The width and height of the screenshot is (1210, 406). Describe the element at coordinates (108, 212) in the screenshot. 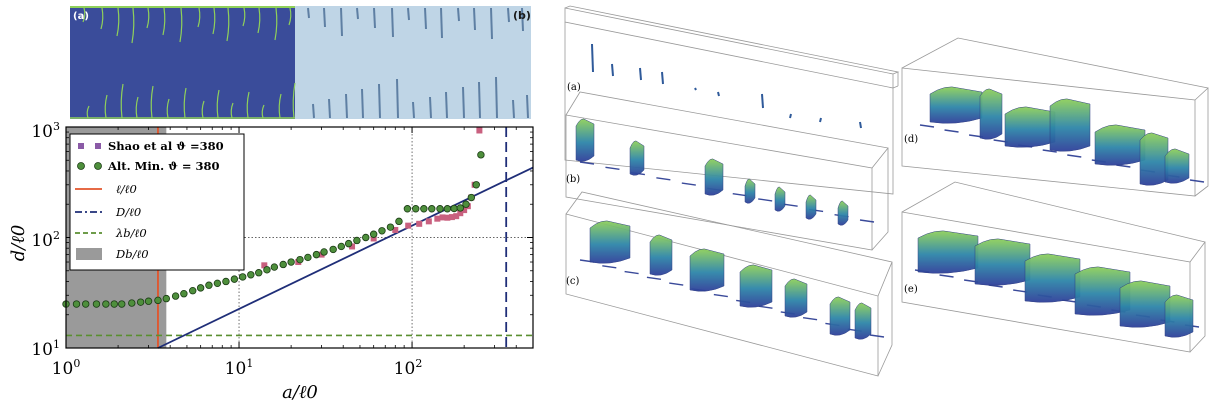

I see `legend-entry-D: D/ℓ0` at that location.